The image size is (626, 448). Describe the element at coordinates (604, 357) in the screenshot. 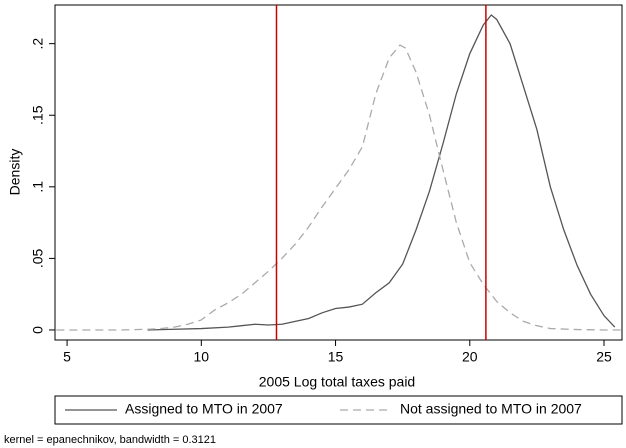

I see `x-tick-label: 25` at that location.